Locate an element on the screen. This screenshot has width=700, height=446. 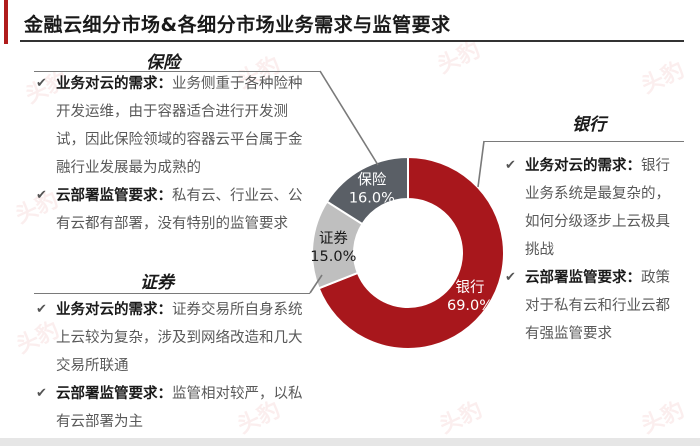
insurance-reg-item: ✔ 云部署监管要求：私有云、行业云、公有云都有部署，没有特别的监管要求 is located at coordinates (172, 210).